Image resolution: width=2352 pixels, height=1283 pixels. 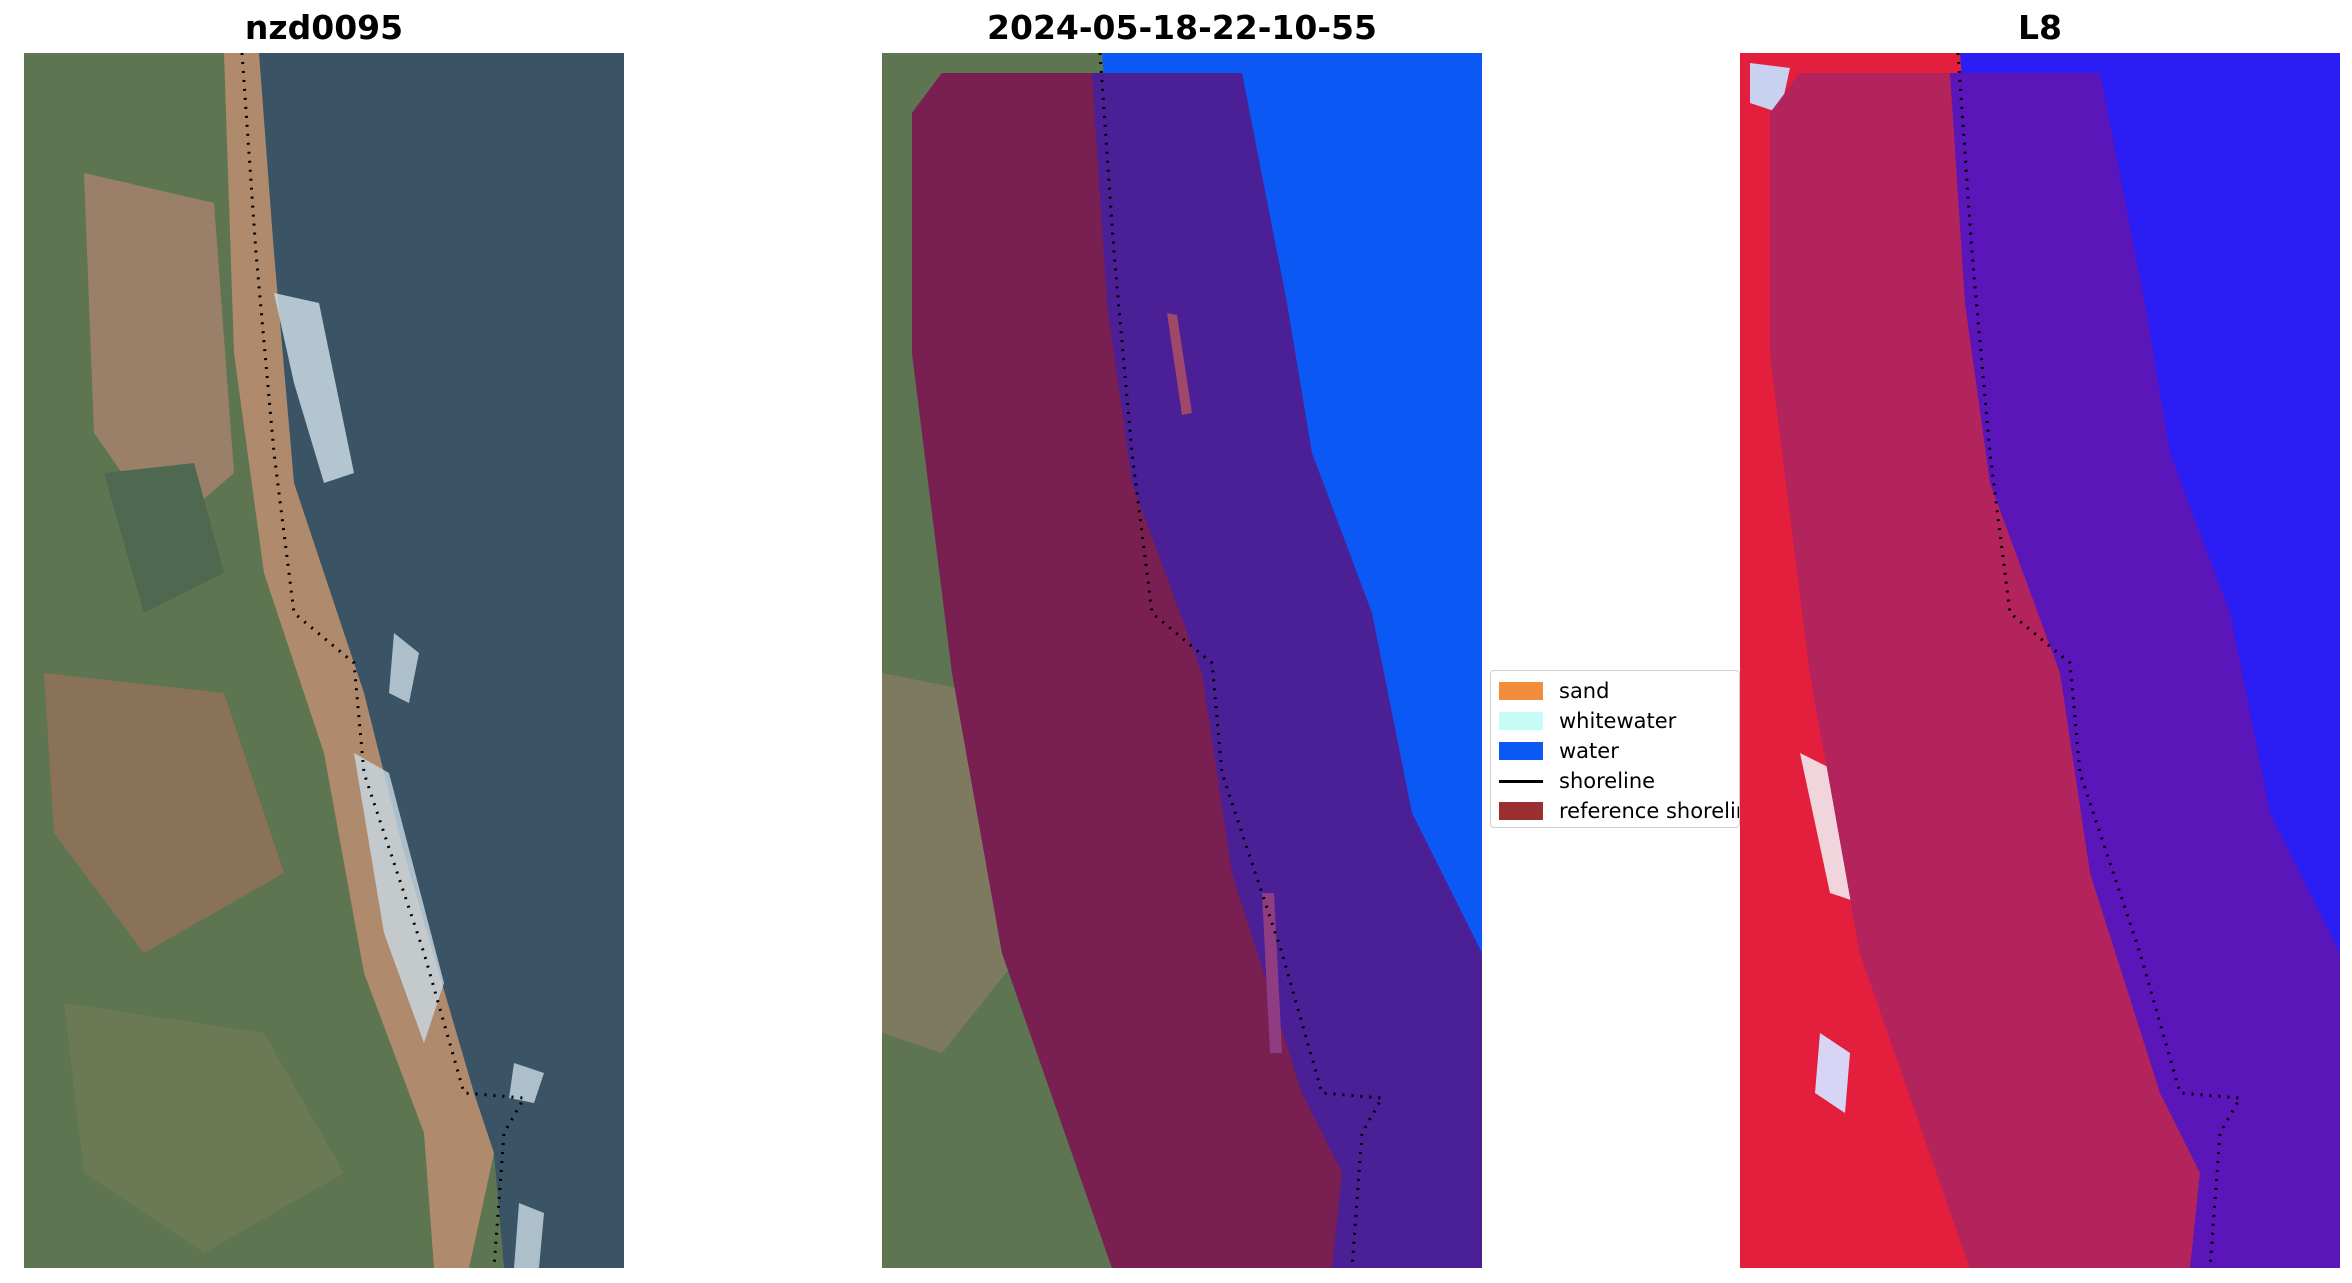 What do you see at coordinates (1554, 691) in the screenshot?
I see `legend-item-sand: sand` at bounding box center [1554, 691].